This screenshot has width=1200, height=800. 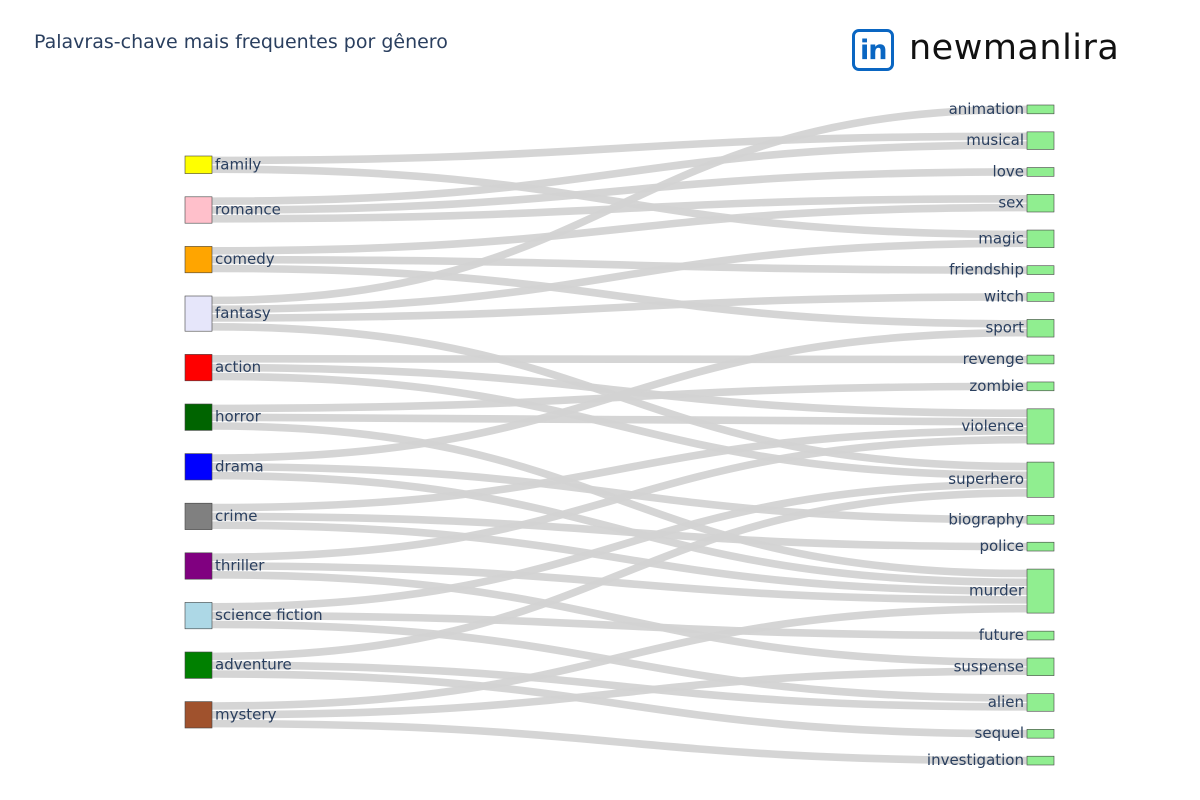 What do you see at coordinates (238, 164) in the screenshot?
I see `source-label-family: family` at bounding box center [238, 164].